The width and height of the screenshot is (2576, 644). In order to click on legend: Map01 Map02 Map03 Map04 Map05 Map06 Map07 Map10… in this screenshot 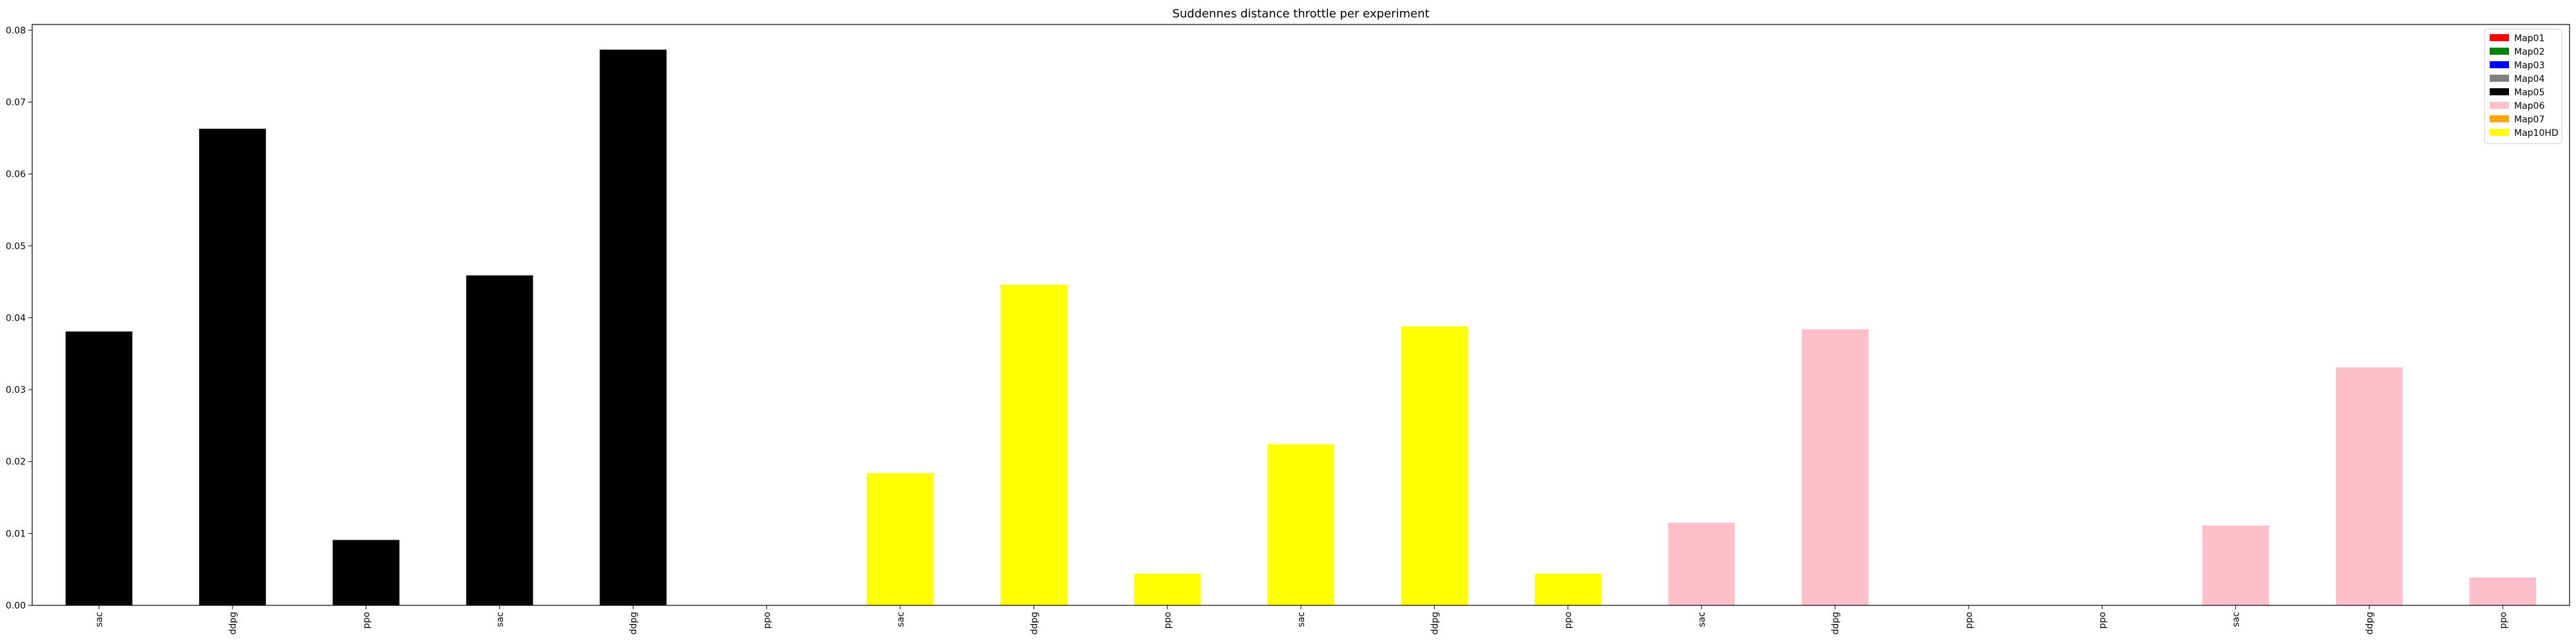, I will do `click(2523, 86)`.